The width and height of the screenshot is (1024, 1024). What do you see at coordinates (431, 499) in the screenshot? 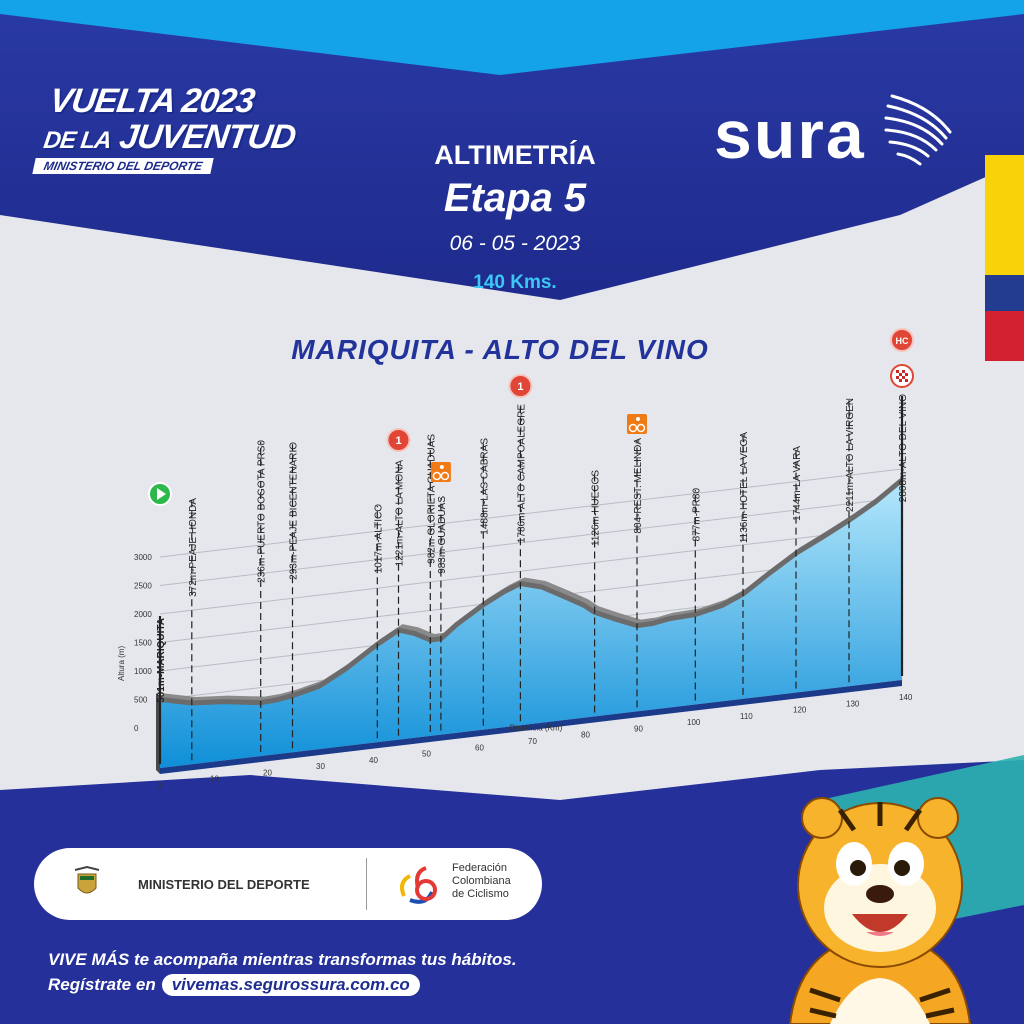
I see `waypoint-label: 982m-GLORIETA GUADUAS` at bounding box center [431, 499].